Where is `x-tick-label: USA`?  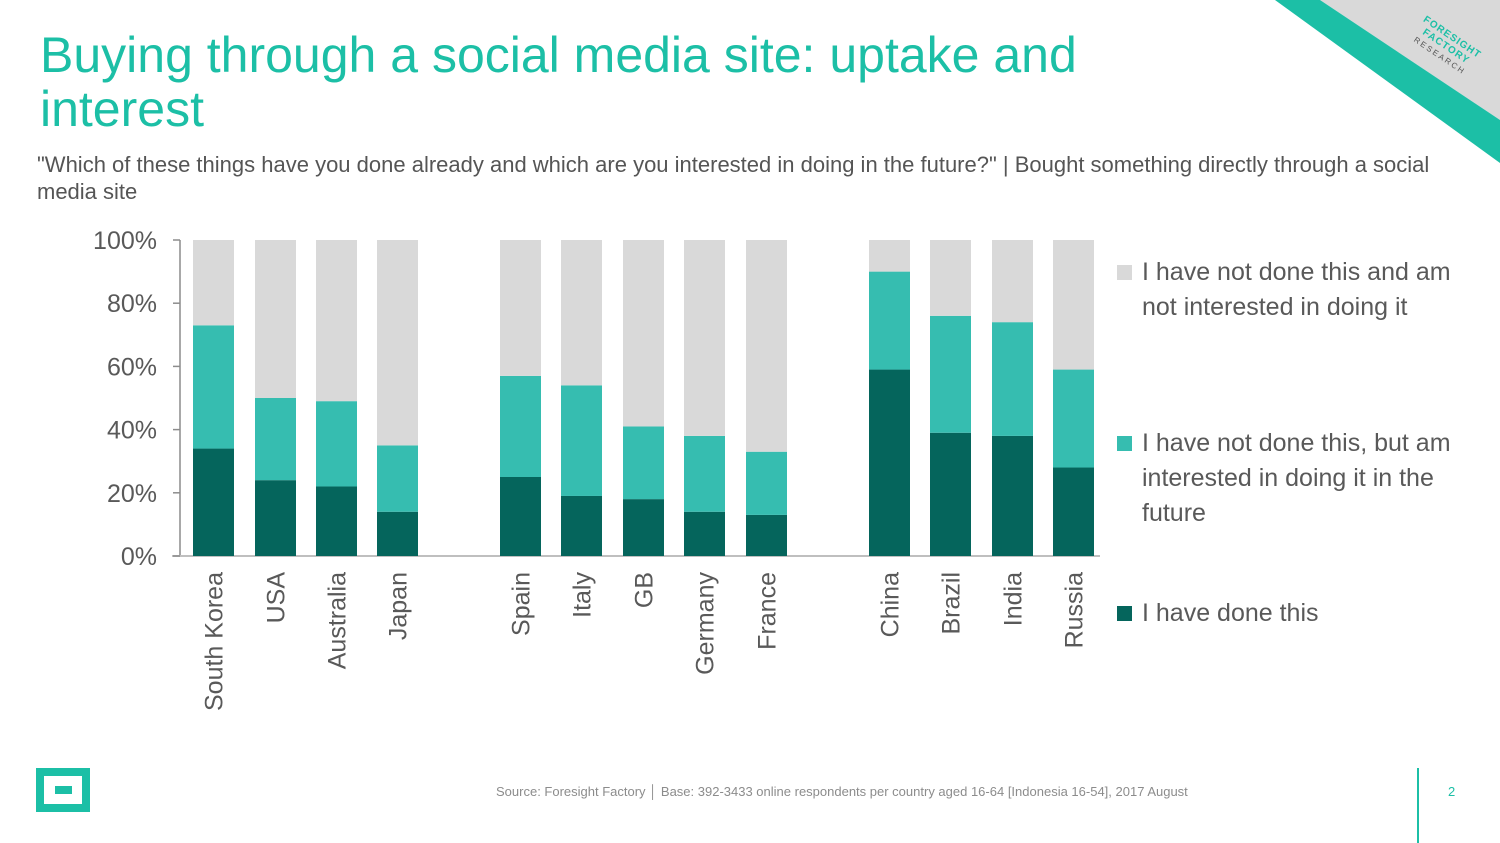
x-tick-label: USA is located at coordinates (277, 598).